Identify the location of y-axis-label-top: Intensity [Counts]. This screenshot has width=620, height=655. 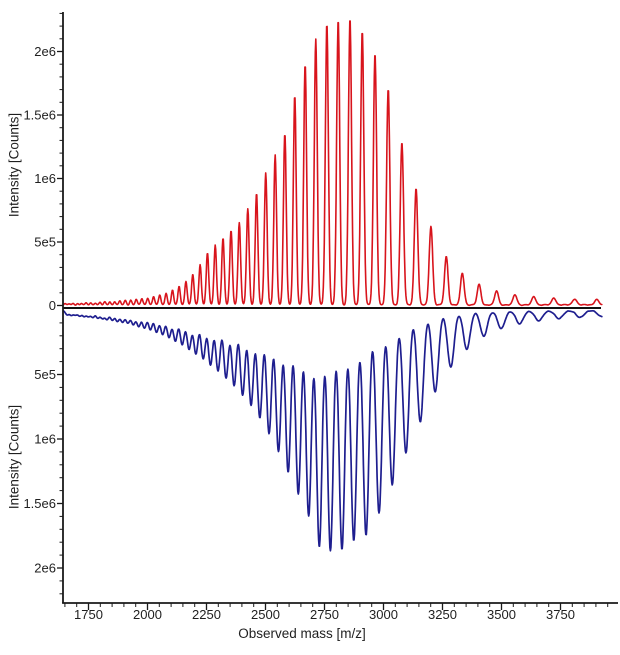
(14, 165).